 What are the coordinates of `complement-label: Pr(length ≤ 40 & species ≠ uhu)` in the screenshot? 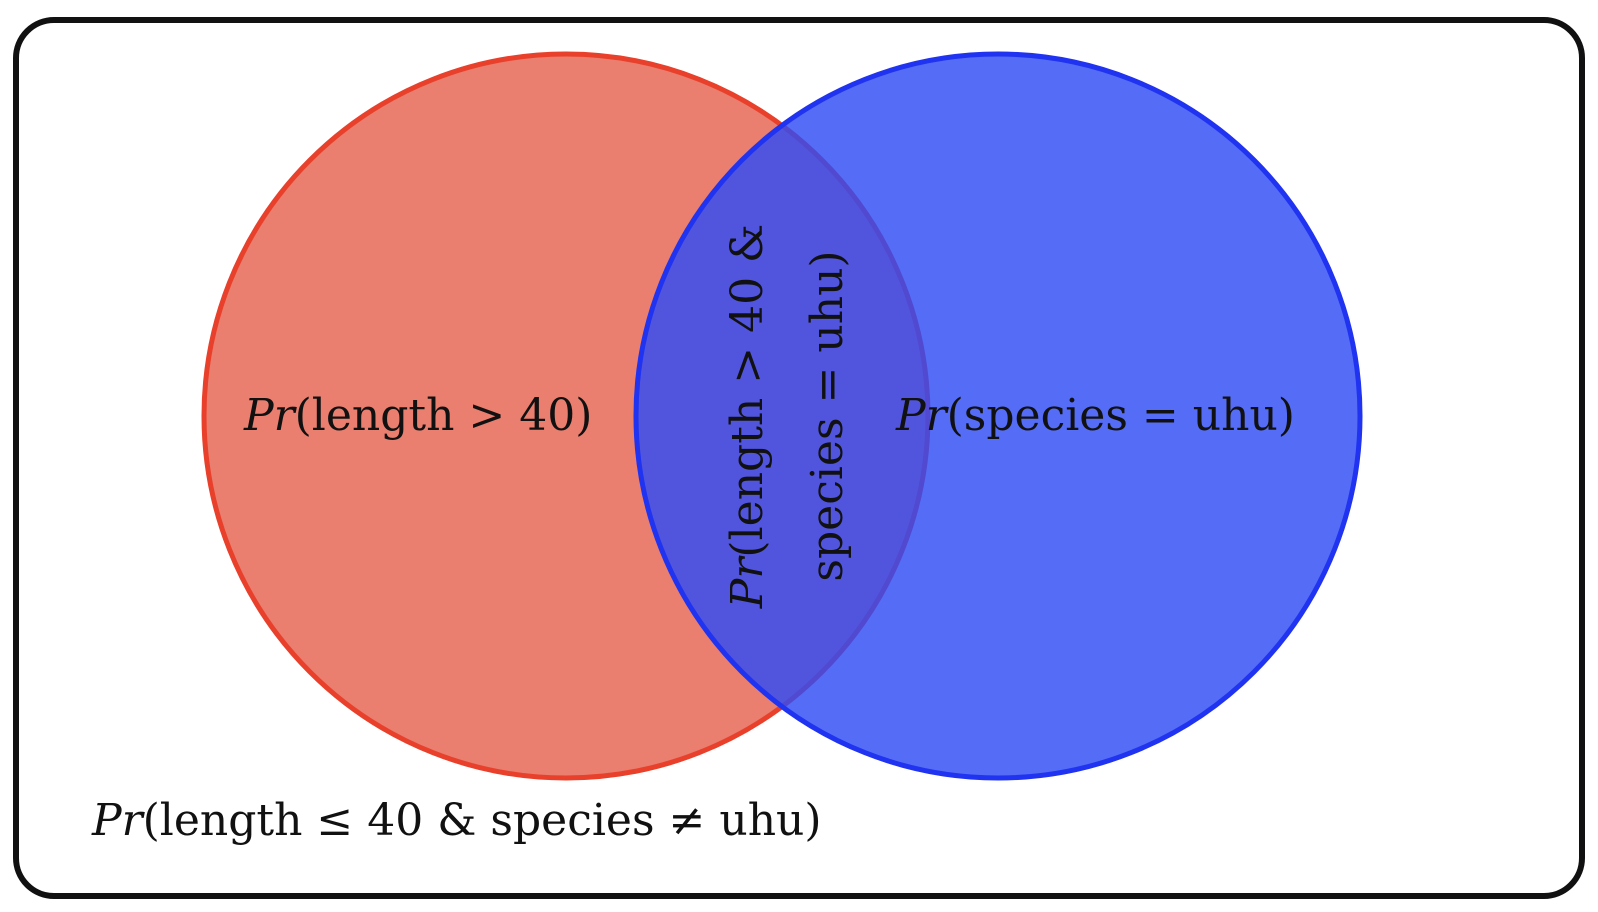 It's located at (456, 820).